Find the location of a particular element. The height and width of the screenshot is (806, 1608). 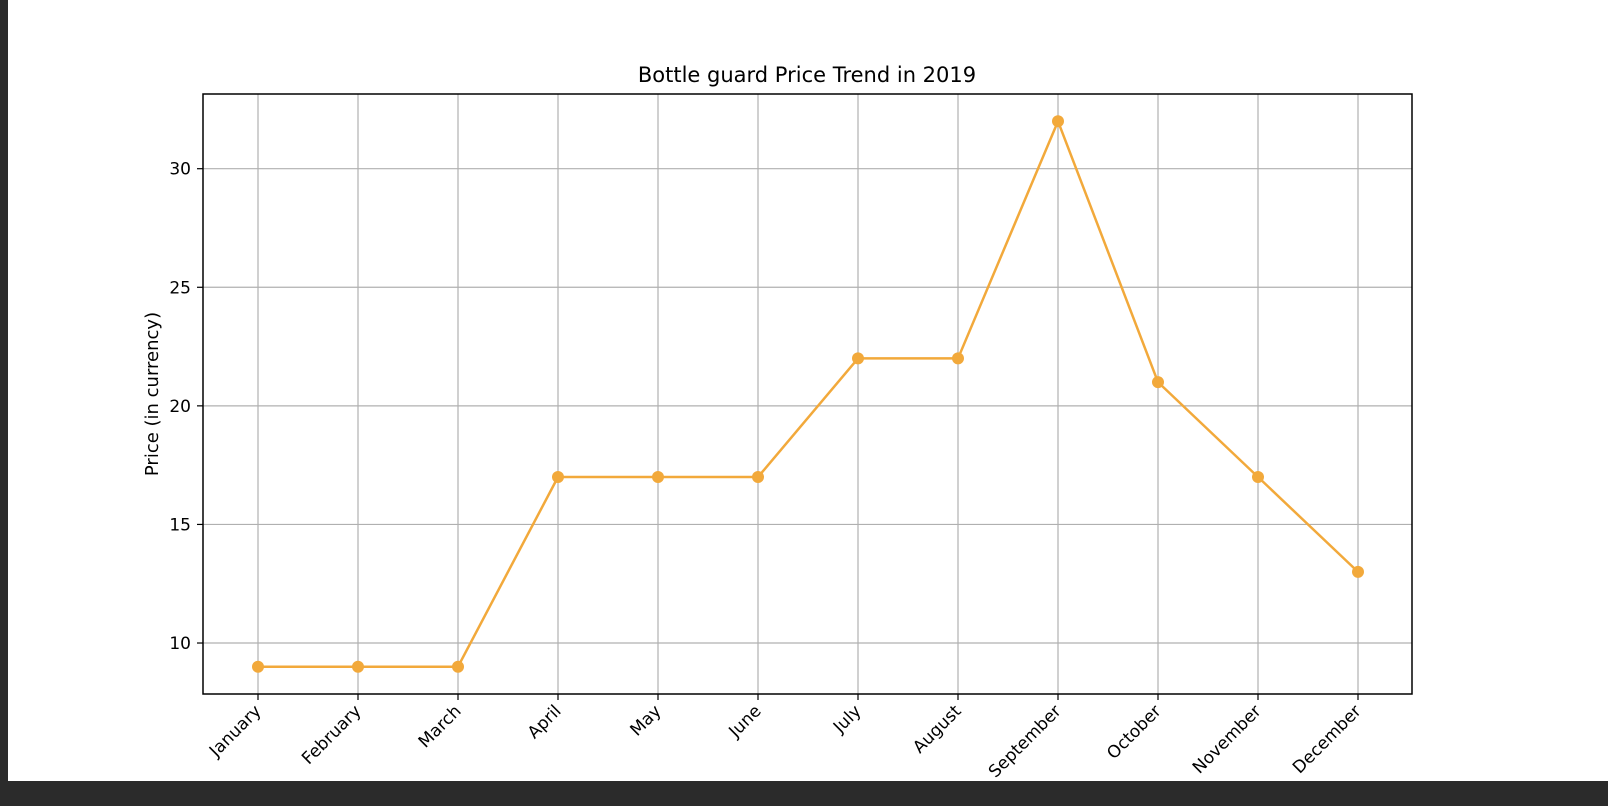

chart-title: Bottle guard Price Trend in 2019 is located at coordinates (807, 75).